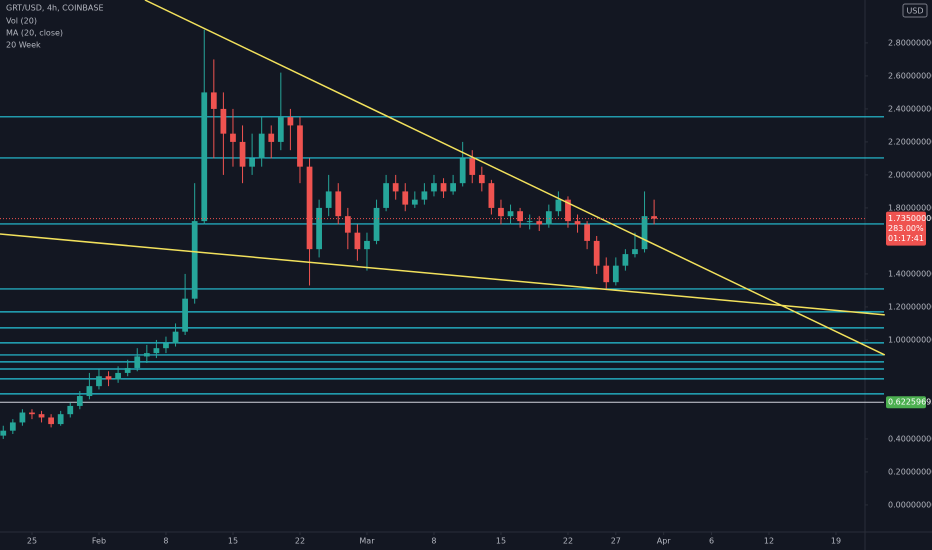 The width and height of the screenshot is (932, 550). I want to click on y-tick-label: 2.60000000, so click(910, 75).